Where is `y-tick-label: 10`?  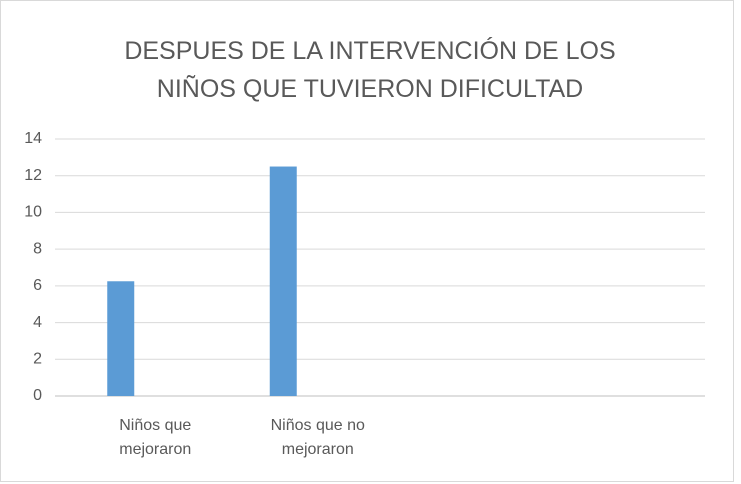 y-tick-label: 10 is located at coordinates (33, 212).